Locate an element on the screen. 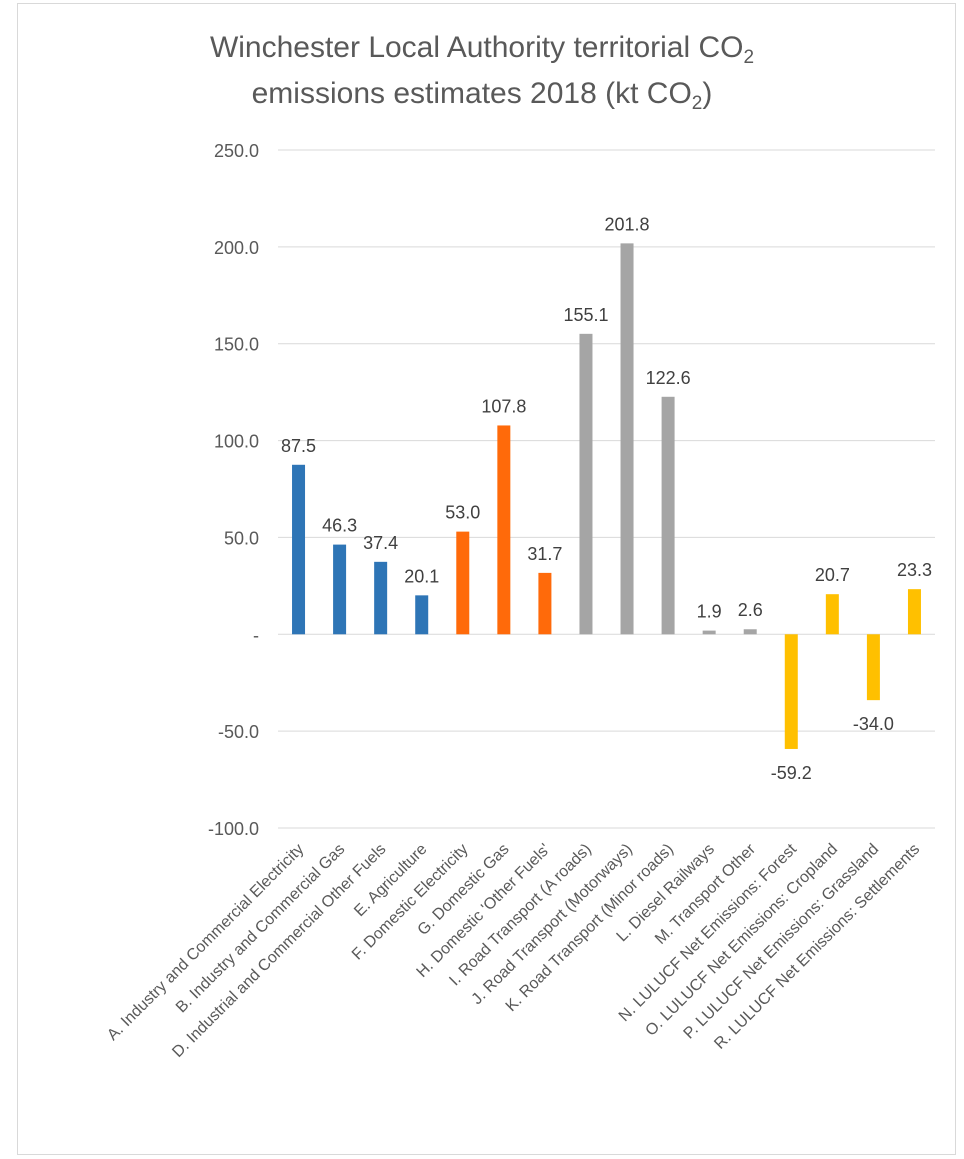  x-tick-label: B. Industry and Commercial Gas is located at coordinates (261, 929).